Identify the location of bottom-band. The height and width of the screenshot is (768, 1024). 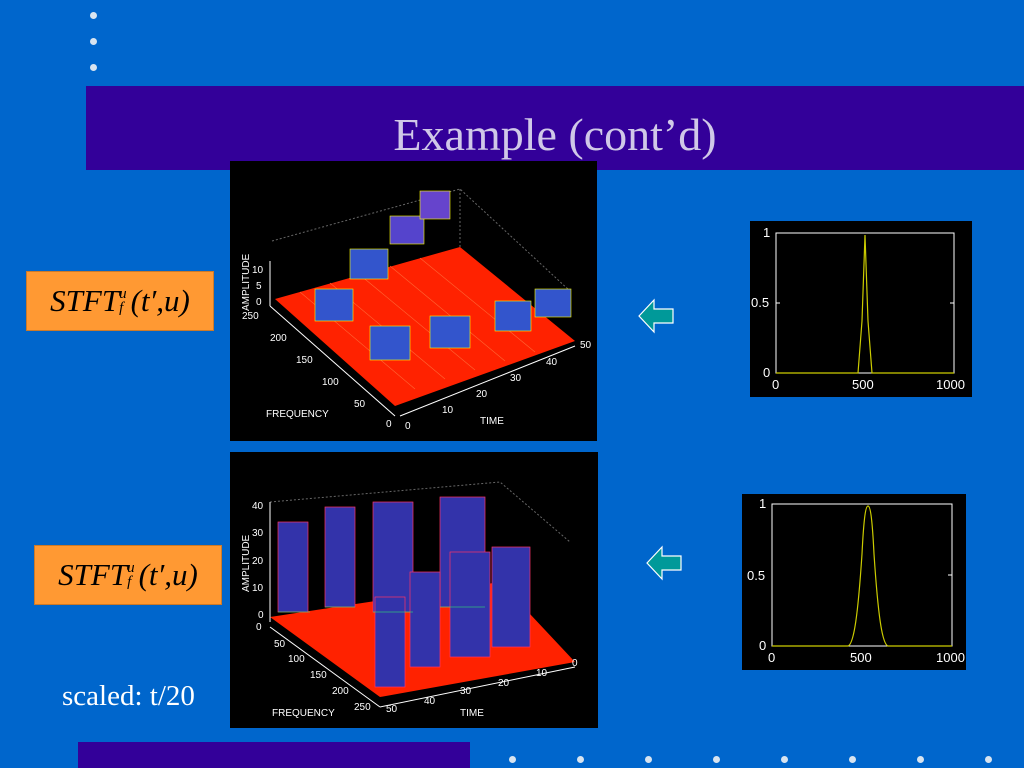
(274, 755).